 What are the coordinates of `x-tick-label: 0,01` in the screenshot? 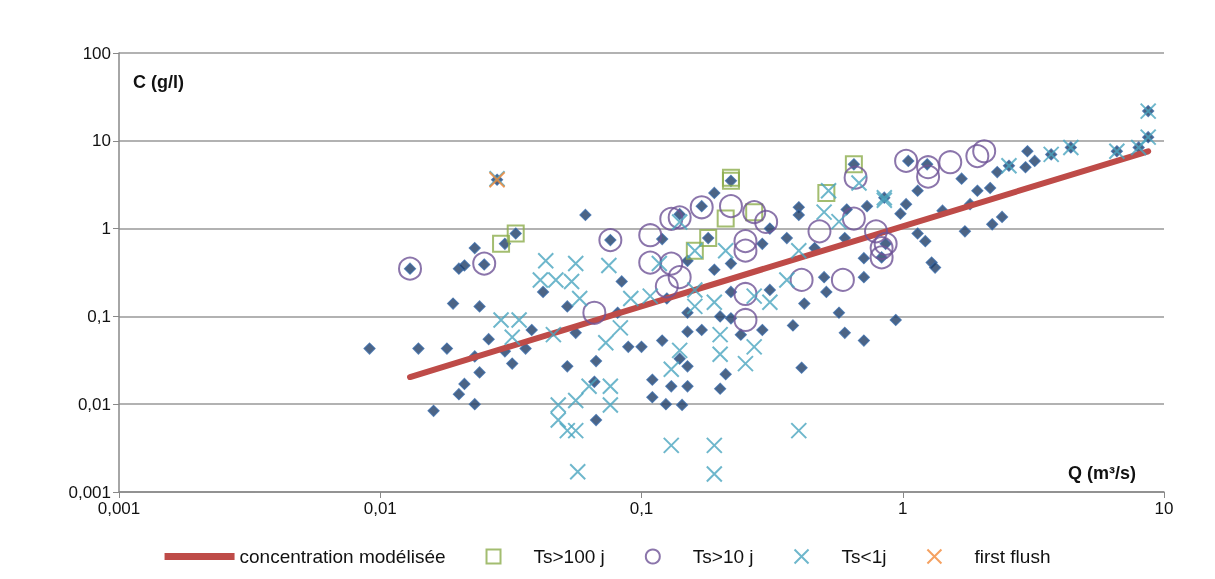 It's located at (380, 508).